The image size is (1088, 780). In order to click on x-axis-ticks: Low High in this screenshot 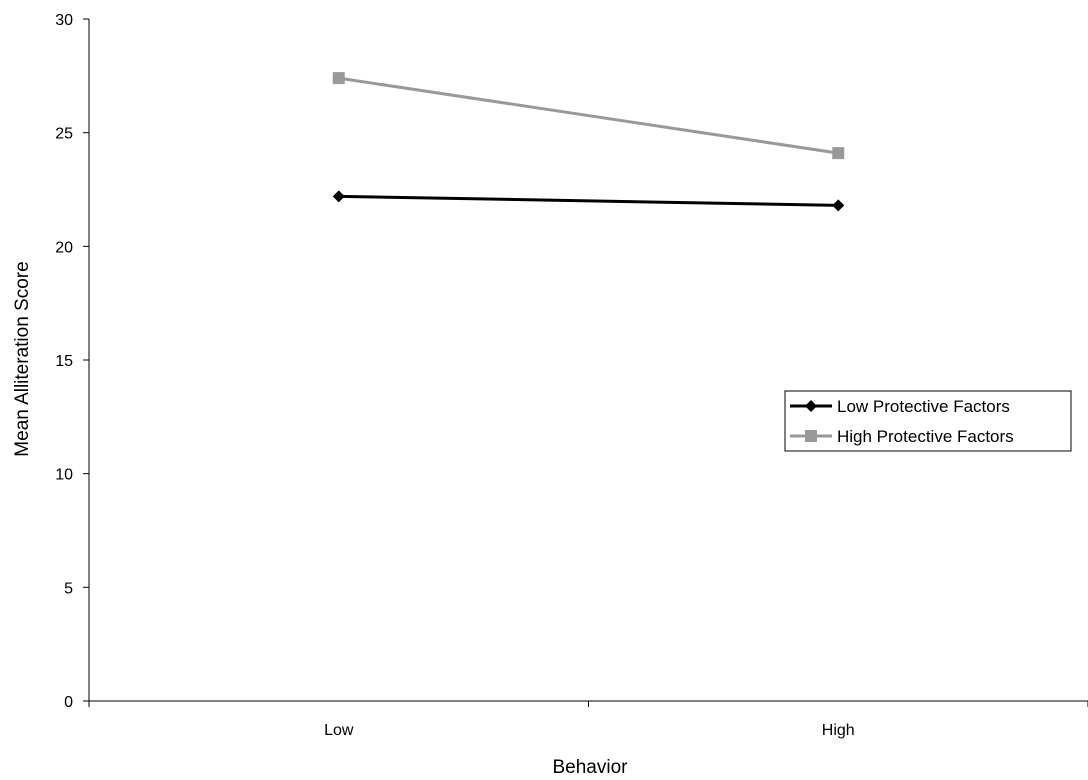, I will do `click(588, 720)`.